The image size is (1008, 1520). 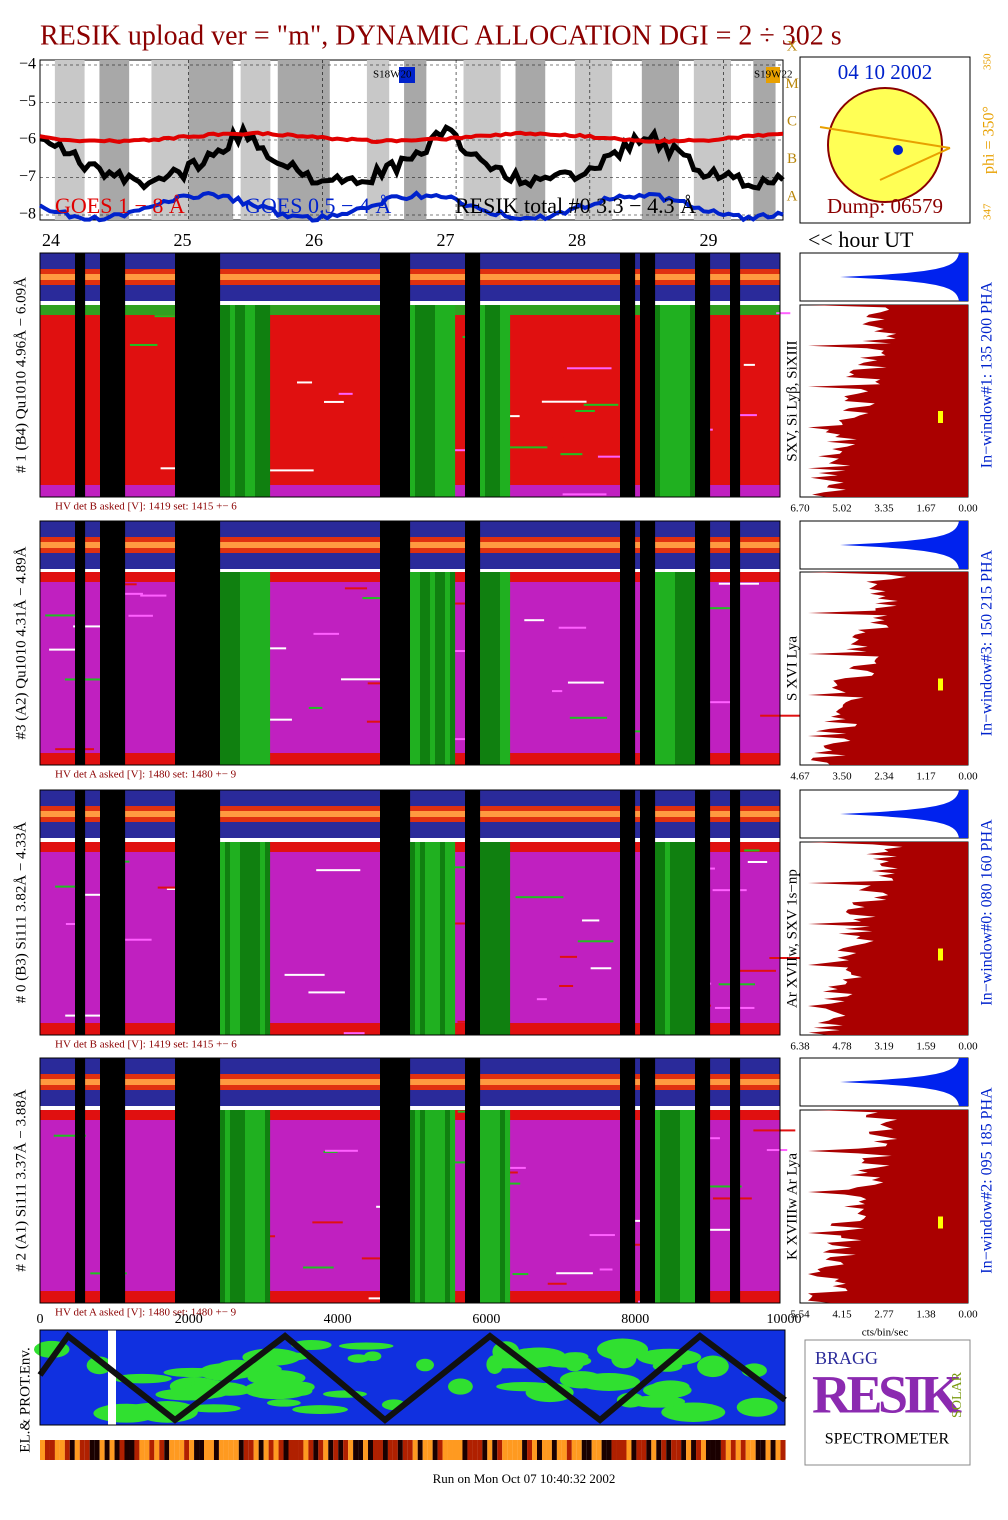 What do you see at coordinates (885, 206) in the screenshot?
I see `dump: Dump: 06579` at bounding box center [885, 206].